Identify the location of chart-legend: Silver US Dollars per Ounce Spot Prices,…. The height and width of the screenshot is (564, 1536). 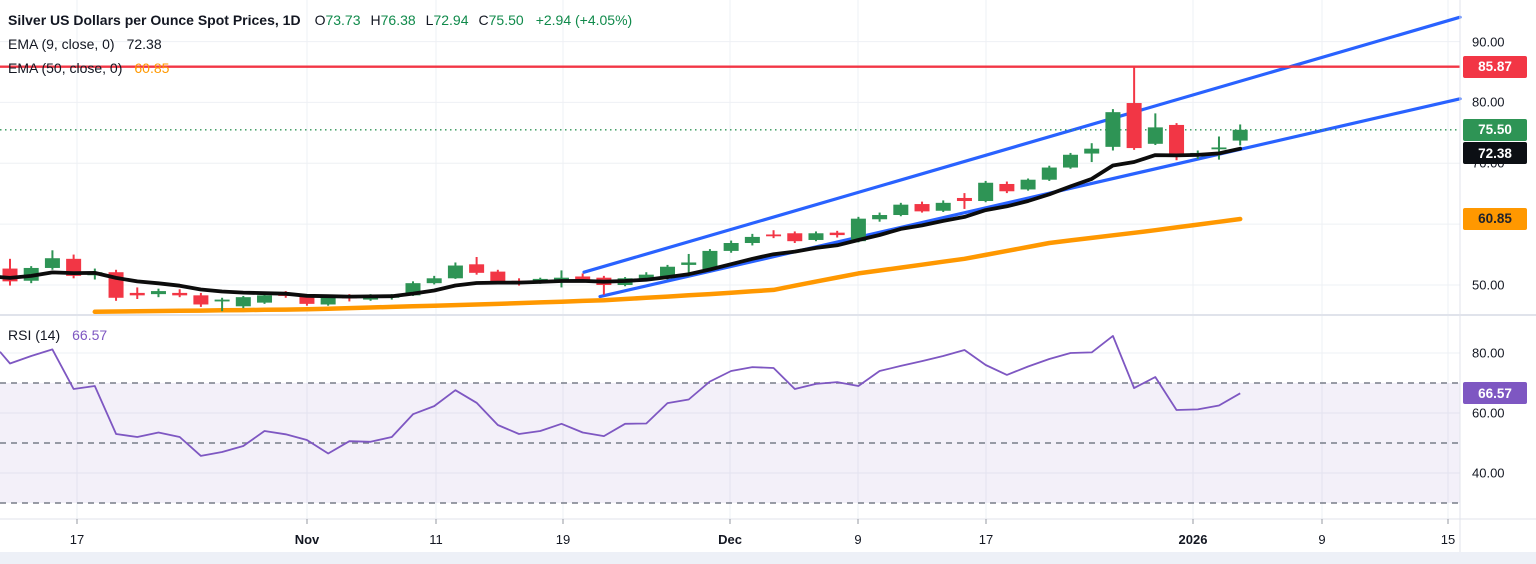
(320, 44).